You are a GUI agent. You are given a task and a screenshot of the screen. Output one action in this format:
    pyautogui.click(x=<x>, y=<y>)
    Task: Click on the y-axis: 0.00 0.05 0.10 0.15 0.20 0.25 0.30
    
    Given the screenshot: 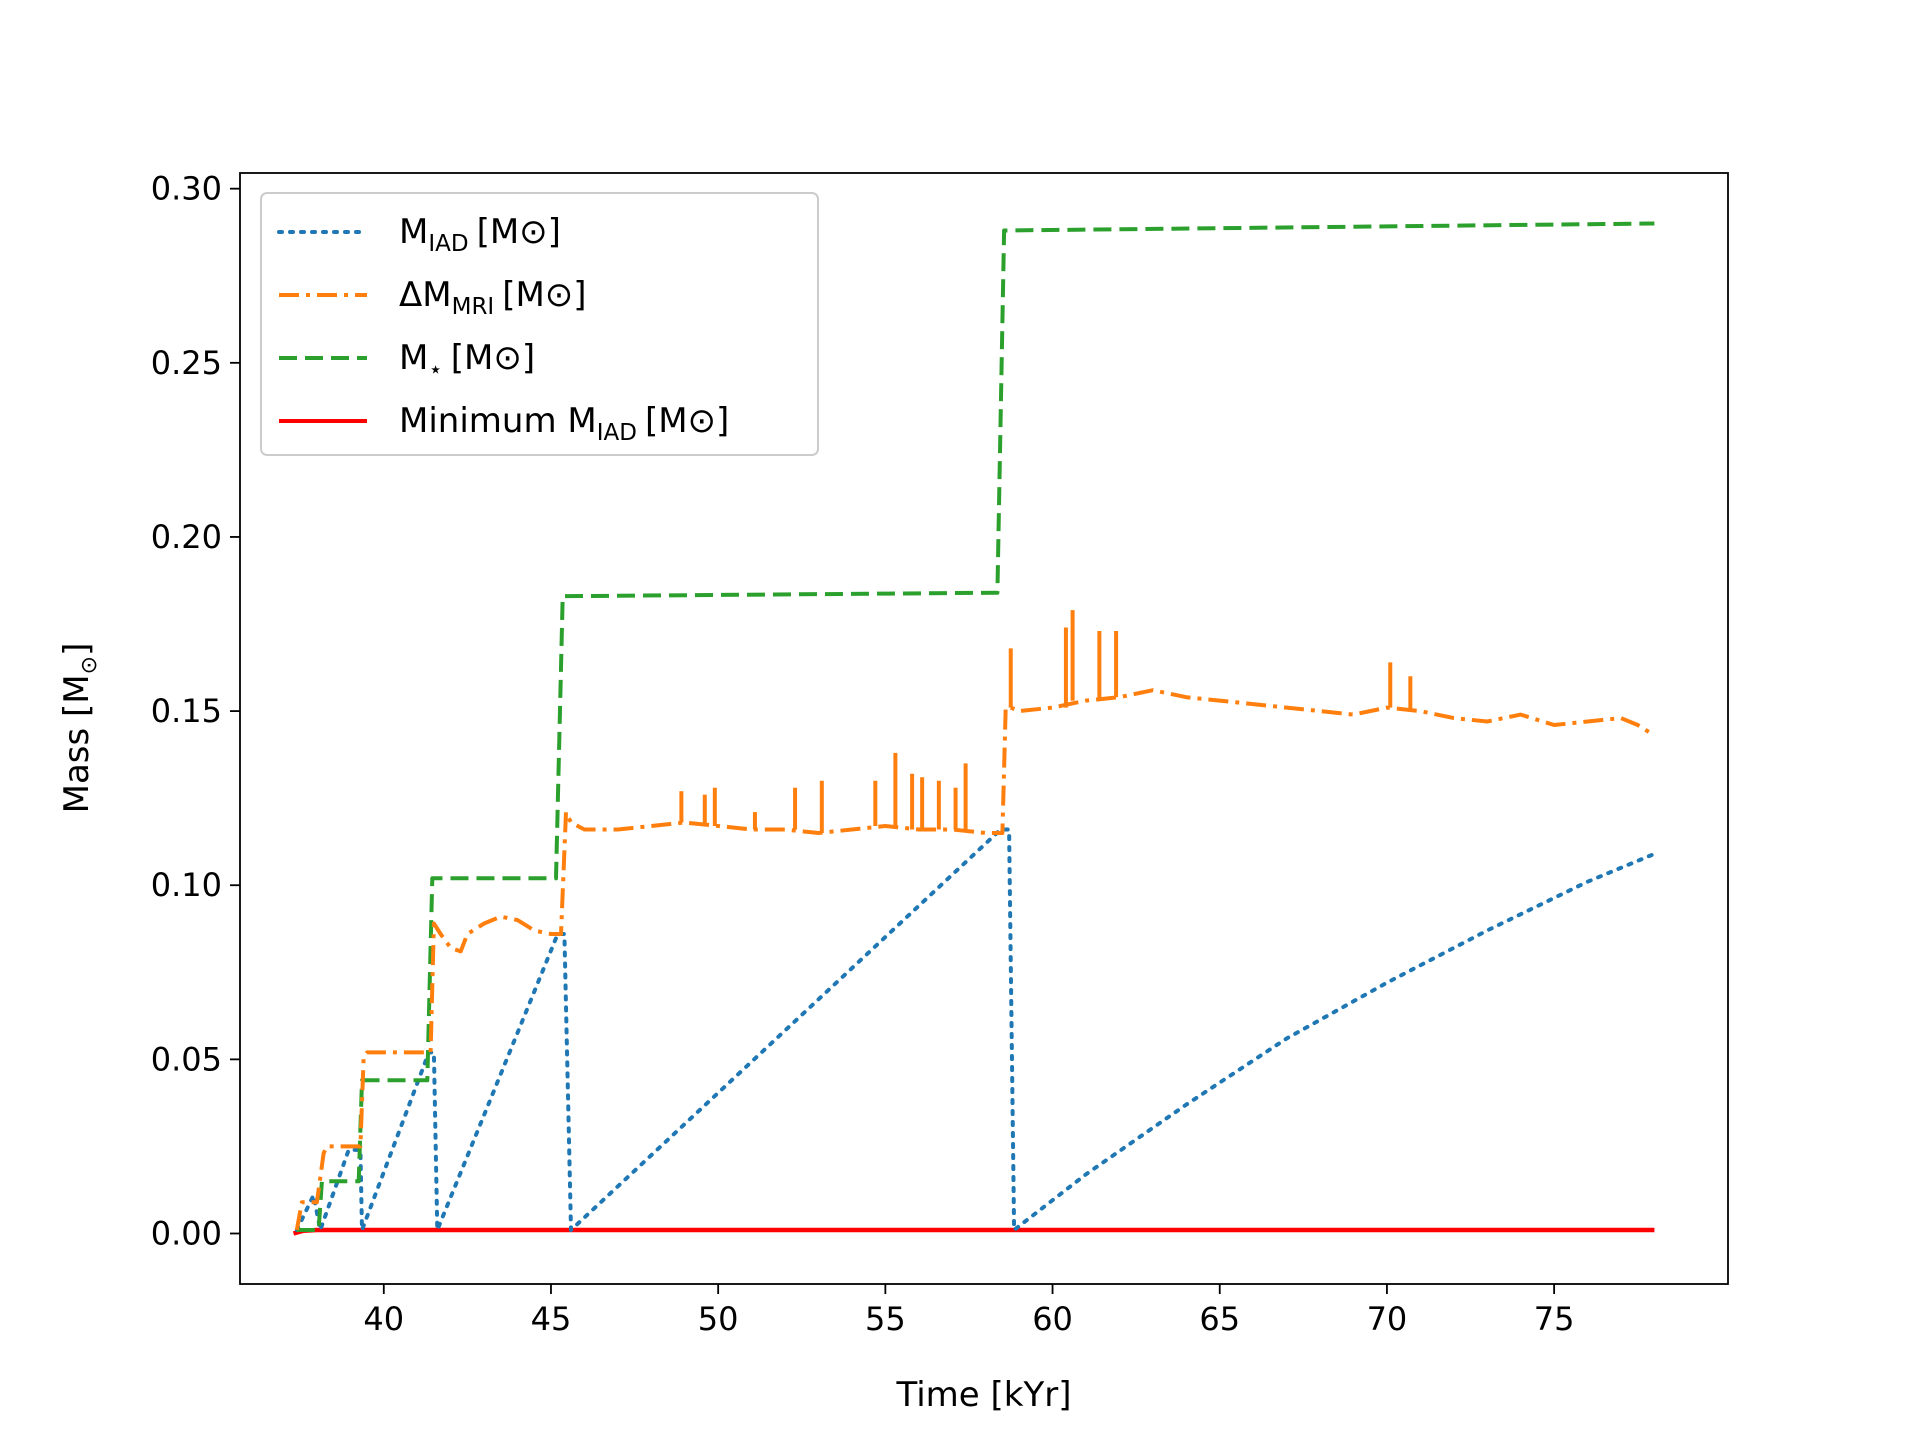 What is the action you would take?
    pyautogui.click(x=195, y=711)
    